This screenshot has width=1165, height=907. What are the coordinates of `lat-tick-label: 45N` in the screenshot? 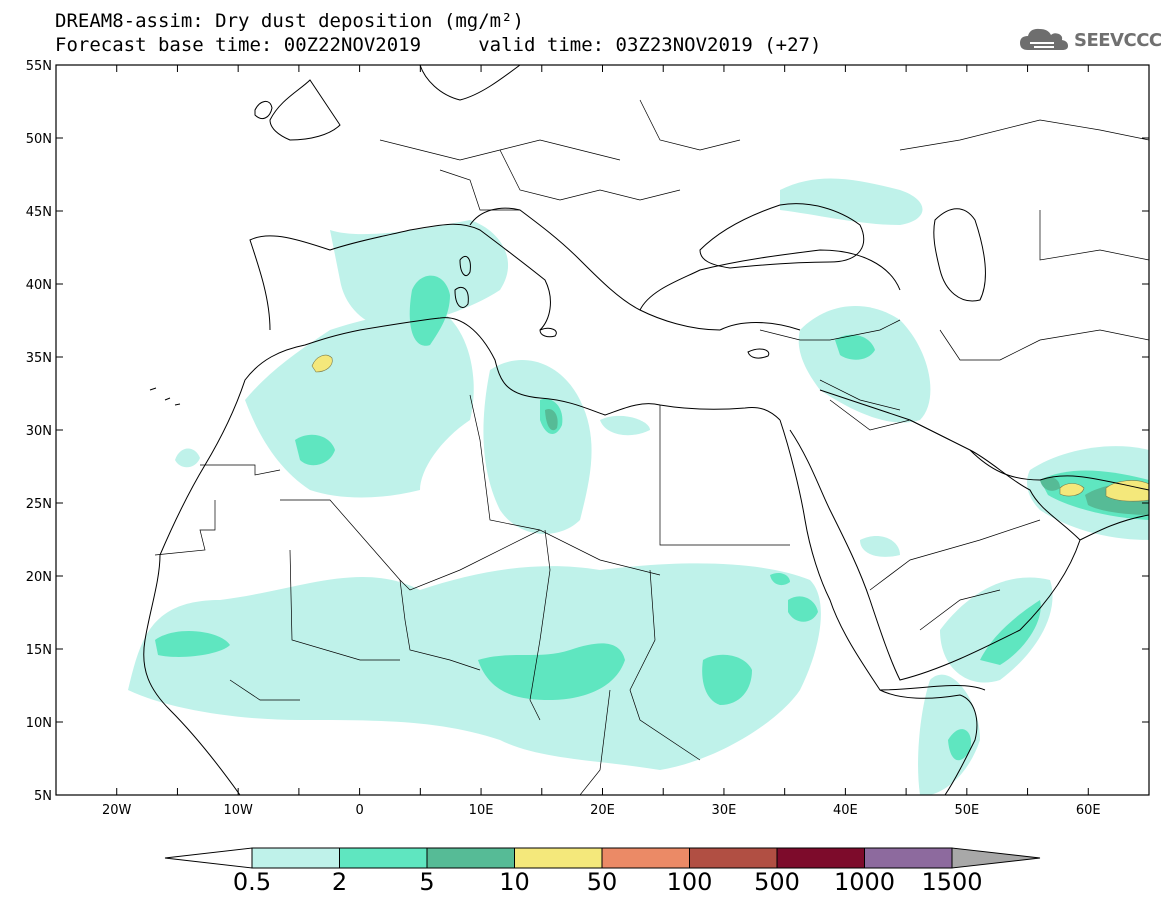 It's located at (39, 212).